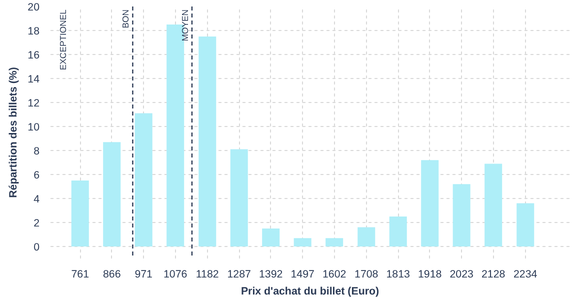  I want to click on y-tick-label: 8, so click(37, 152).